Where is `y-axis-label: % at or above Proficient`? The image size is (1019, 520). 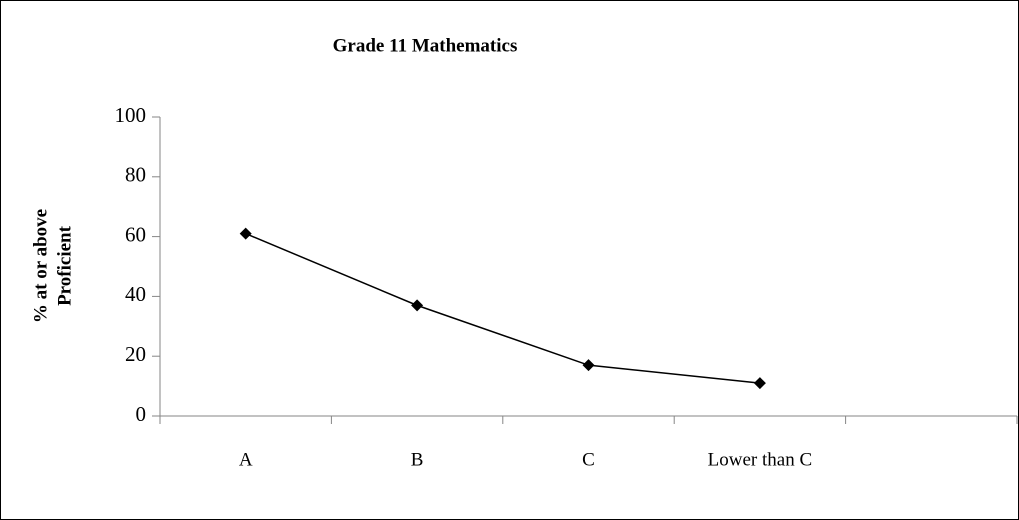
y-axis-label: % at or above Proficient is located at coordinates (52, 266).